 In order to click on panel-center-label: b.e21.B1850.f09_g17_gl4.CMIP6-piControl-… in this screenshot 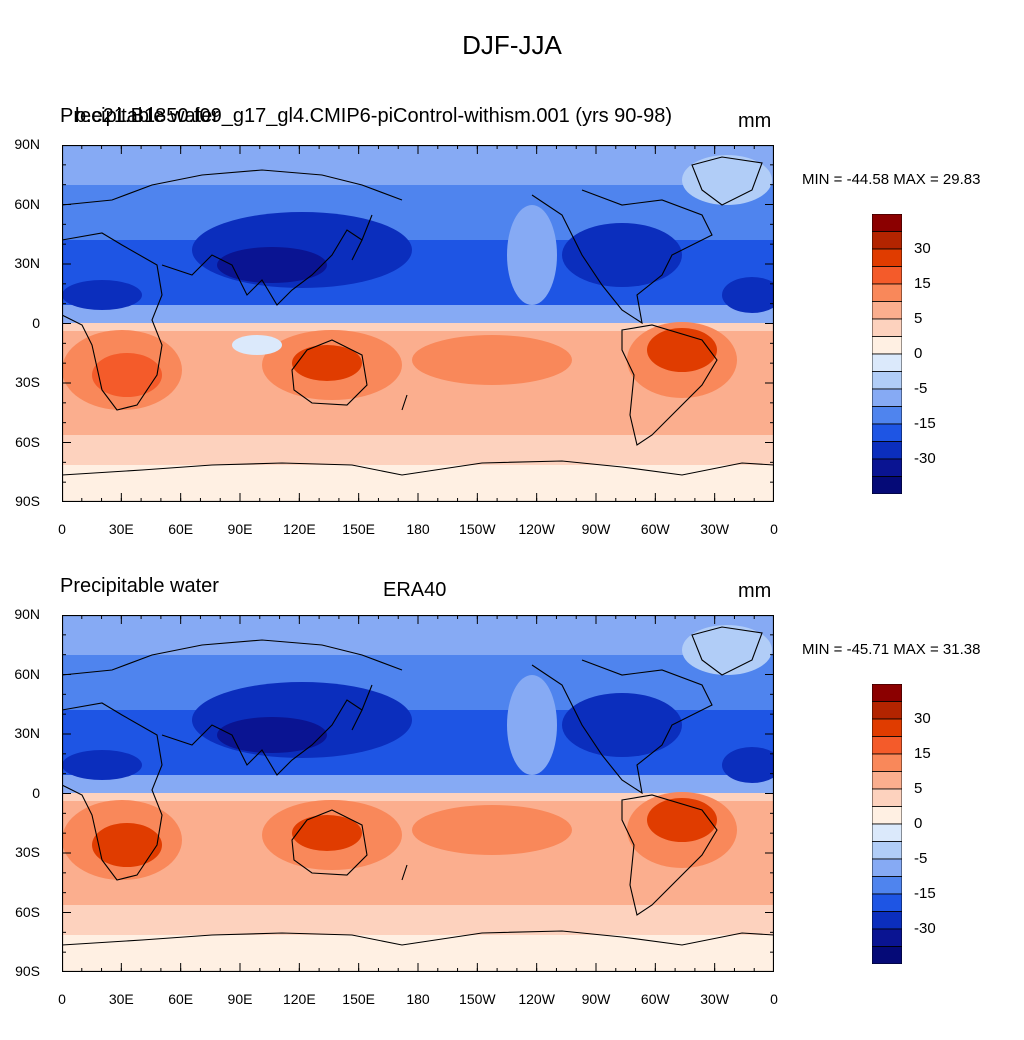, I will do `click(373, 116)`.